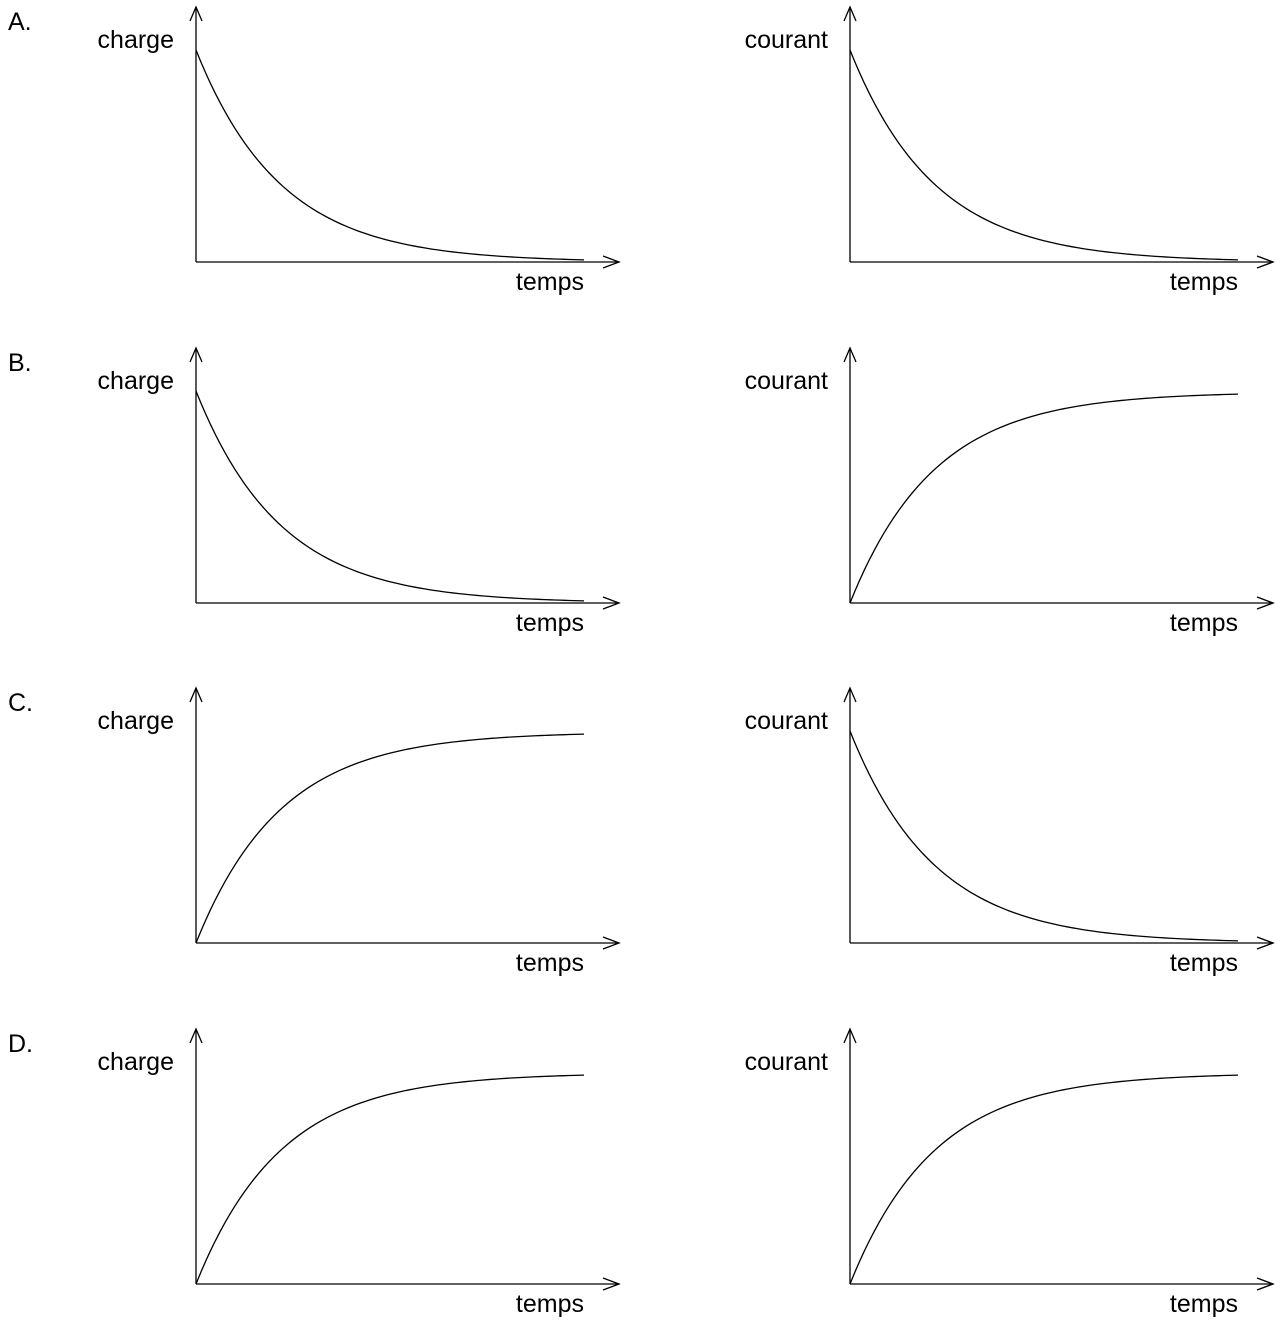 The width and height of the screenshot is (1281, 1320). I want to click on option-label: D., so click(20, 1044).